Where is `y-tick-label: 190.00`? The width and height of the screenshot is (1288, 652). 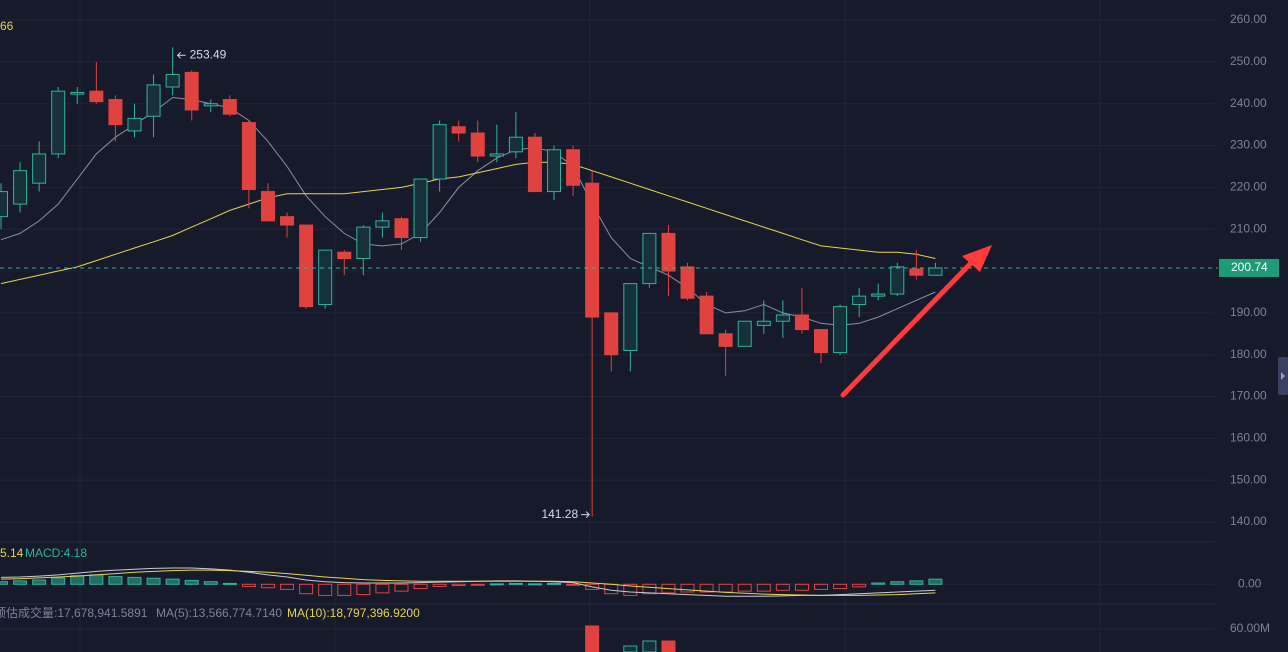 y-tick-label: 190.00 is located at coordinates (1248, 312).